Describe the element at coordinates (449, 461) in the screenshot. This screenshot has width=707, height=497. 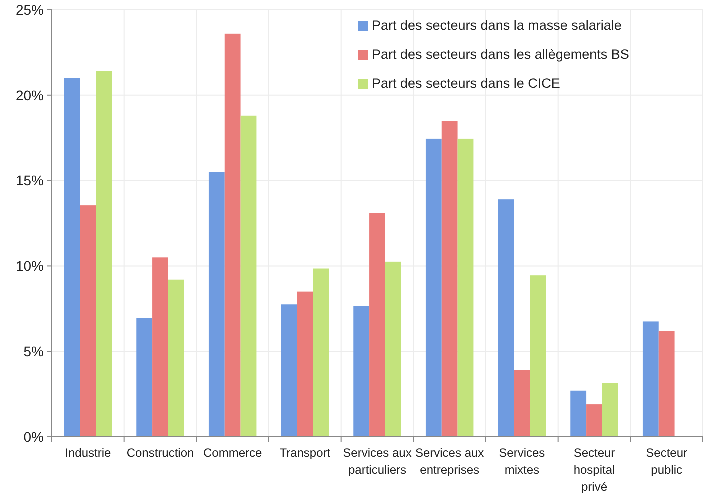
I see `x-tick-label: Services aux entreprises` at that location.